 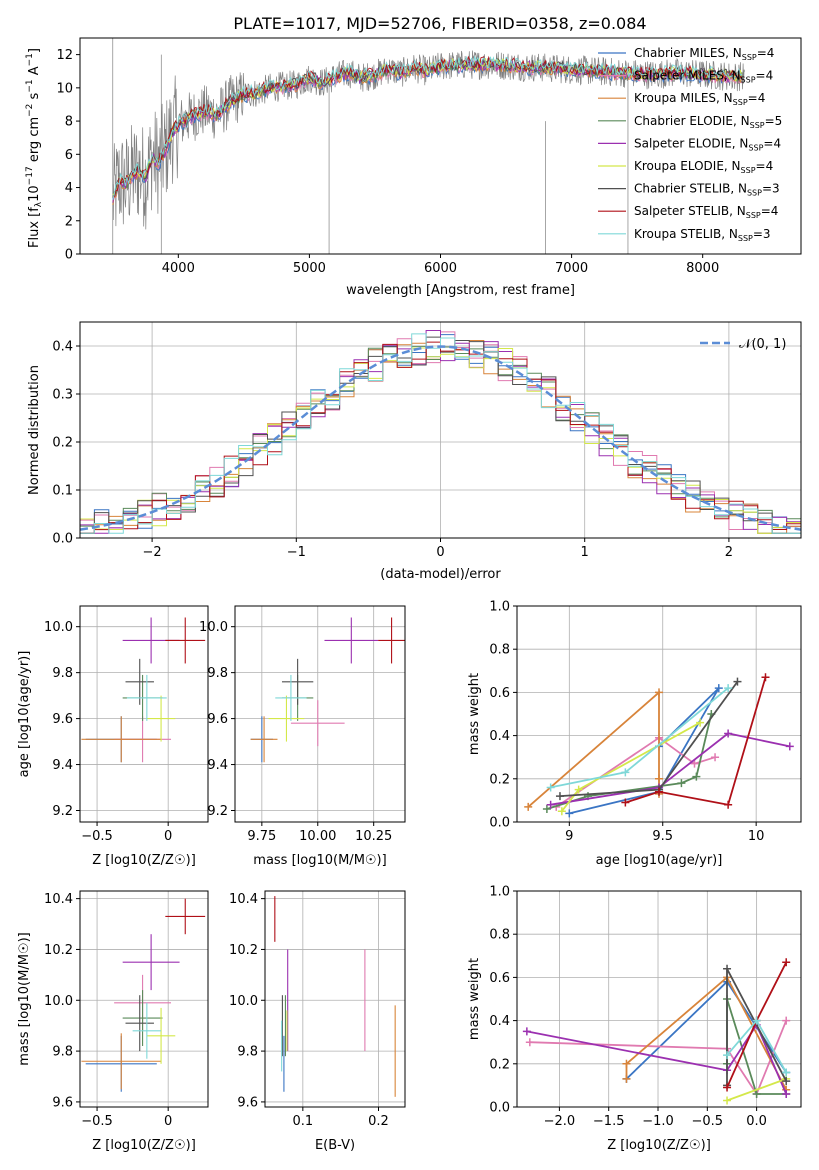 What do you see at coordinates (319, 860) in the screenshot?
I see `panel-xlabel: mass [log10(M/M☉)]` at bounding box center [319, 860].